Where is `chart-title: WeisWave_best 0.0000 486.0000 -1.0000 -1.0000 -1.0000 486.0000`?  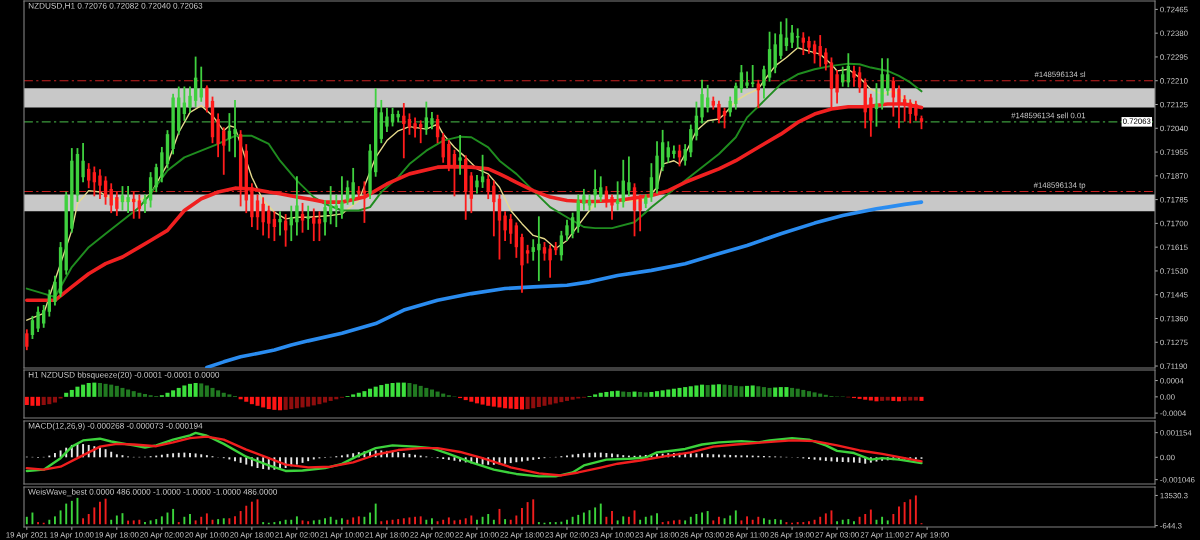
chart-title: WeisWave_best 0.0000 486.0000 -1.0000 -1.0000 -1.0000 486.0000 is located at coordinates (153, 492).